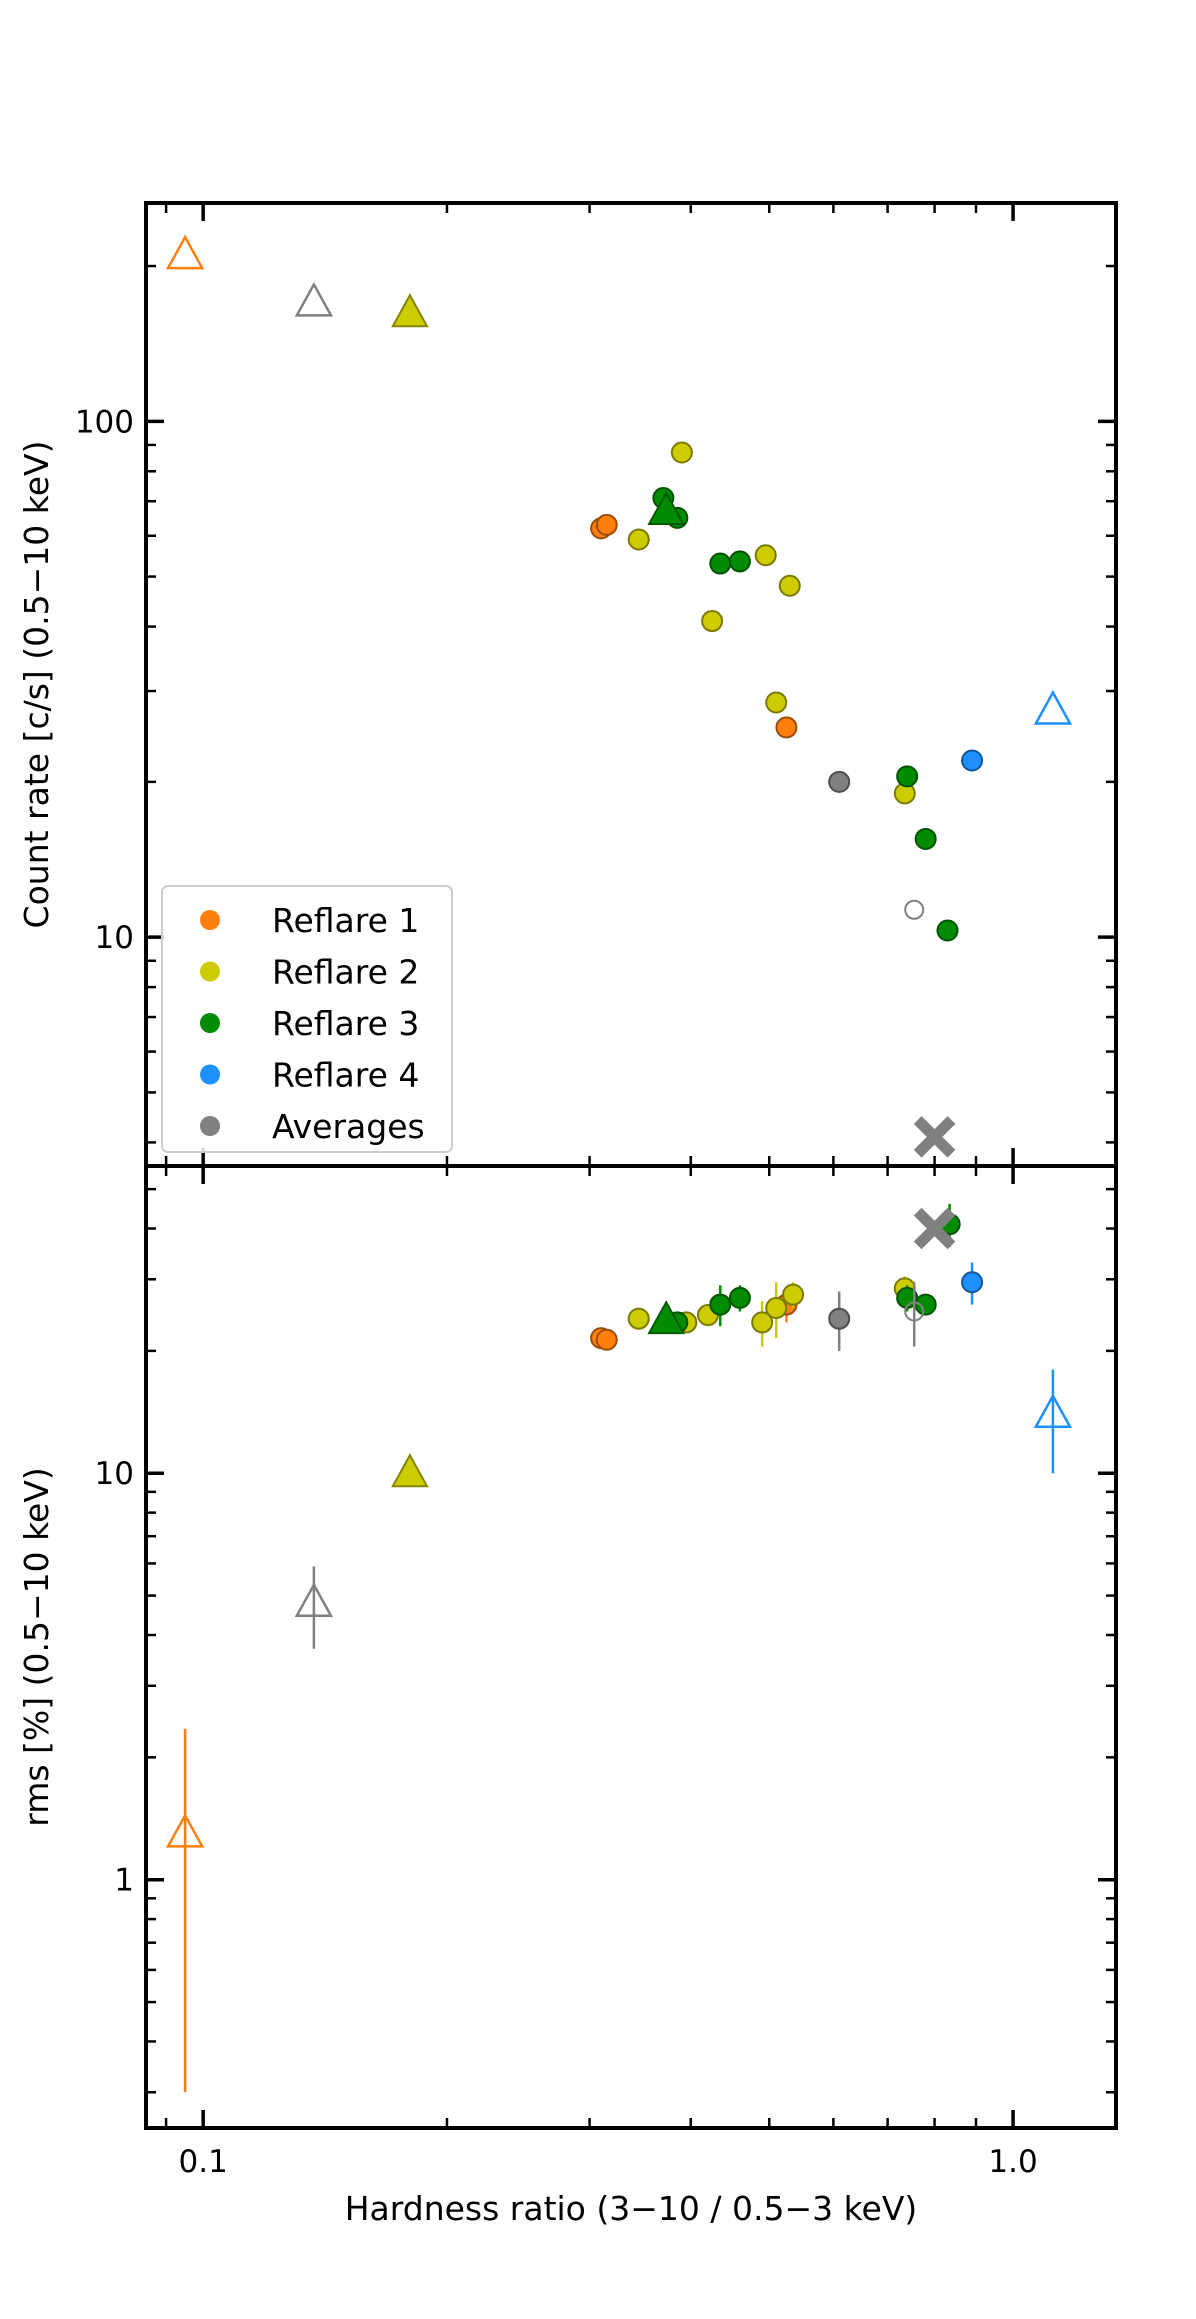 Image resolution: width=1196 pixels, height=2319 pixels. I want to click on x-axis-label: Hardness ratio (3−10 / 0.5−3 keV), so click(631, 2208).